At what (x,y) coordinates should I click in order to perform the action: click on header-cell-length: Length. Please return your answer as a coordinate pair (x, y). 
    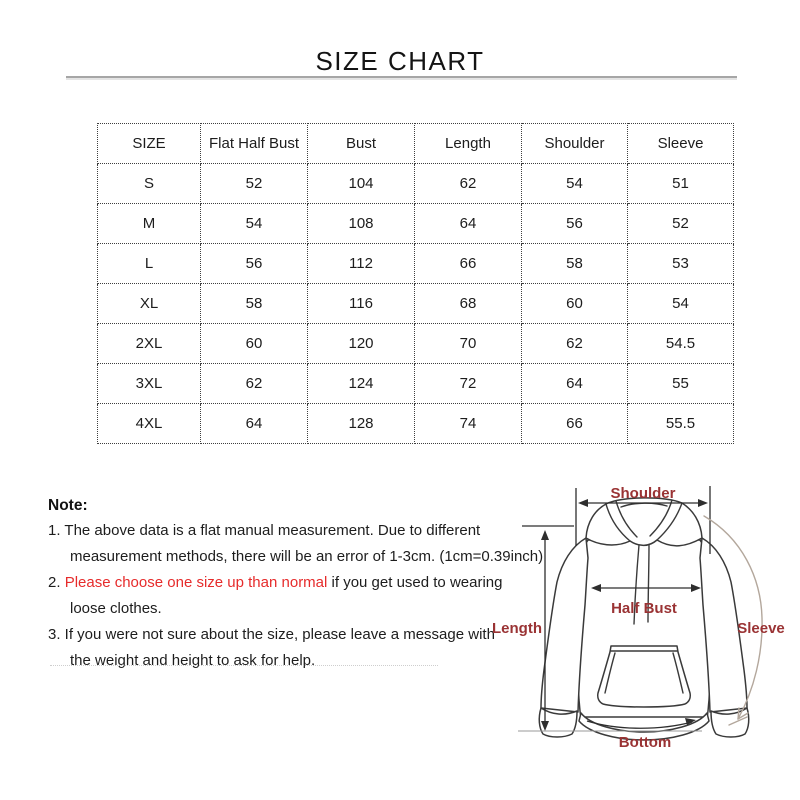
    Looking at the image, I should click on (468, 143).